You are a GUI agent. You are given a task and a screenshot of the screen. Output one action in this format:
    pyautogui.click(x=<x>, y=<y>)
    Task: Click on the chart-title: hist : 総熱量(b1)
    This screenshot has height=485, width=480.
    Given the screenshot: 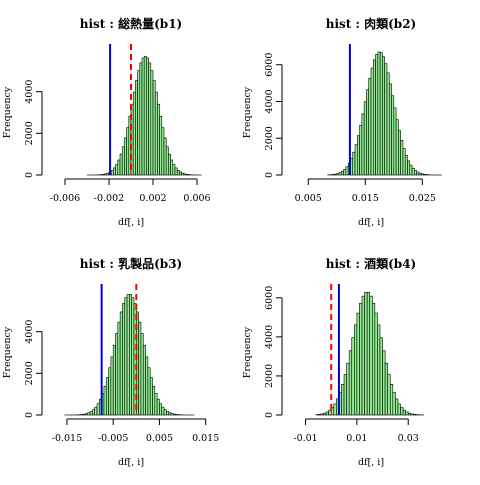 What is the action you would take?
    pyautogui.click(x=131, y=23)
    